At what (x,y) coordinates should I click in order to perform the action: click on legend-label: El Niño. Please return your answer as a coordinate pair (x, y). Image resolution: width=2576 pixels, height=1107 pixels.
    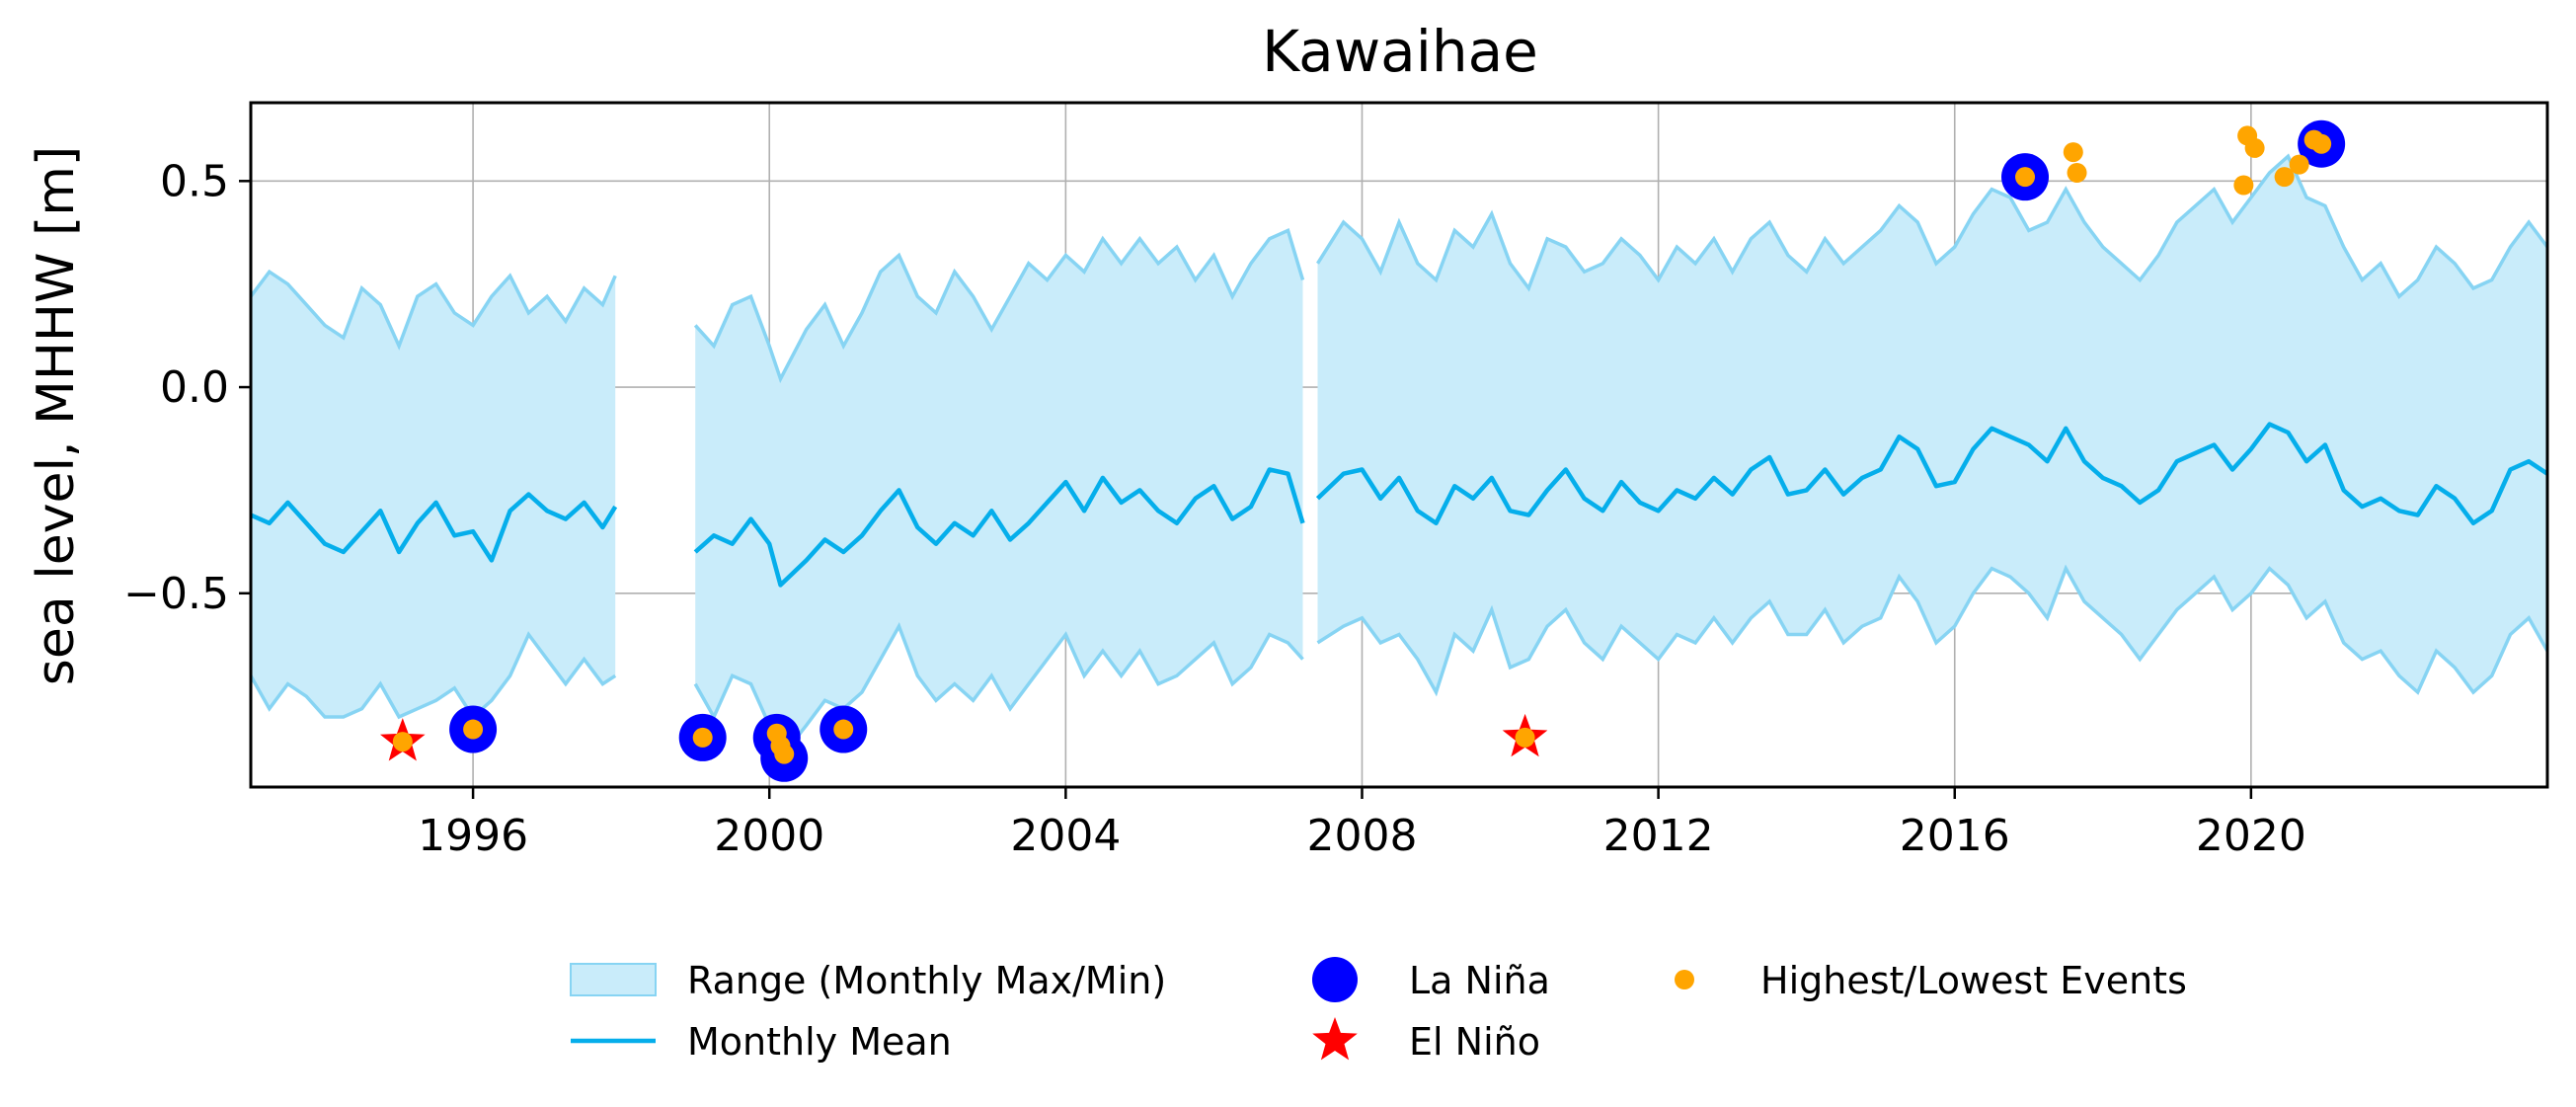
    Looking at the image, I should click on (1474, 1042).